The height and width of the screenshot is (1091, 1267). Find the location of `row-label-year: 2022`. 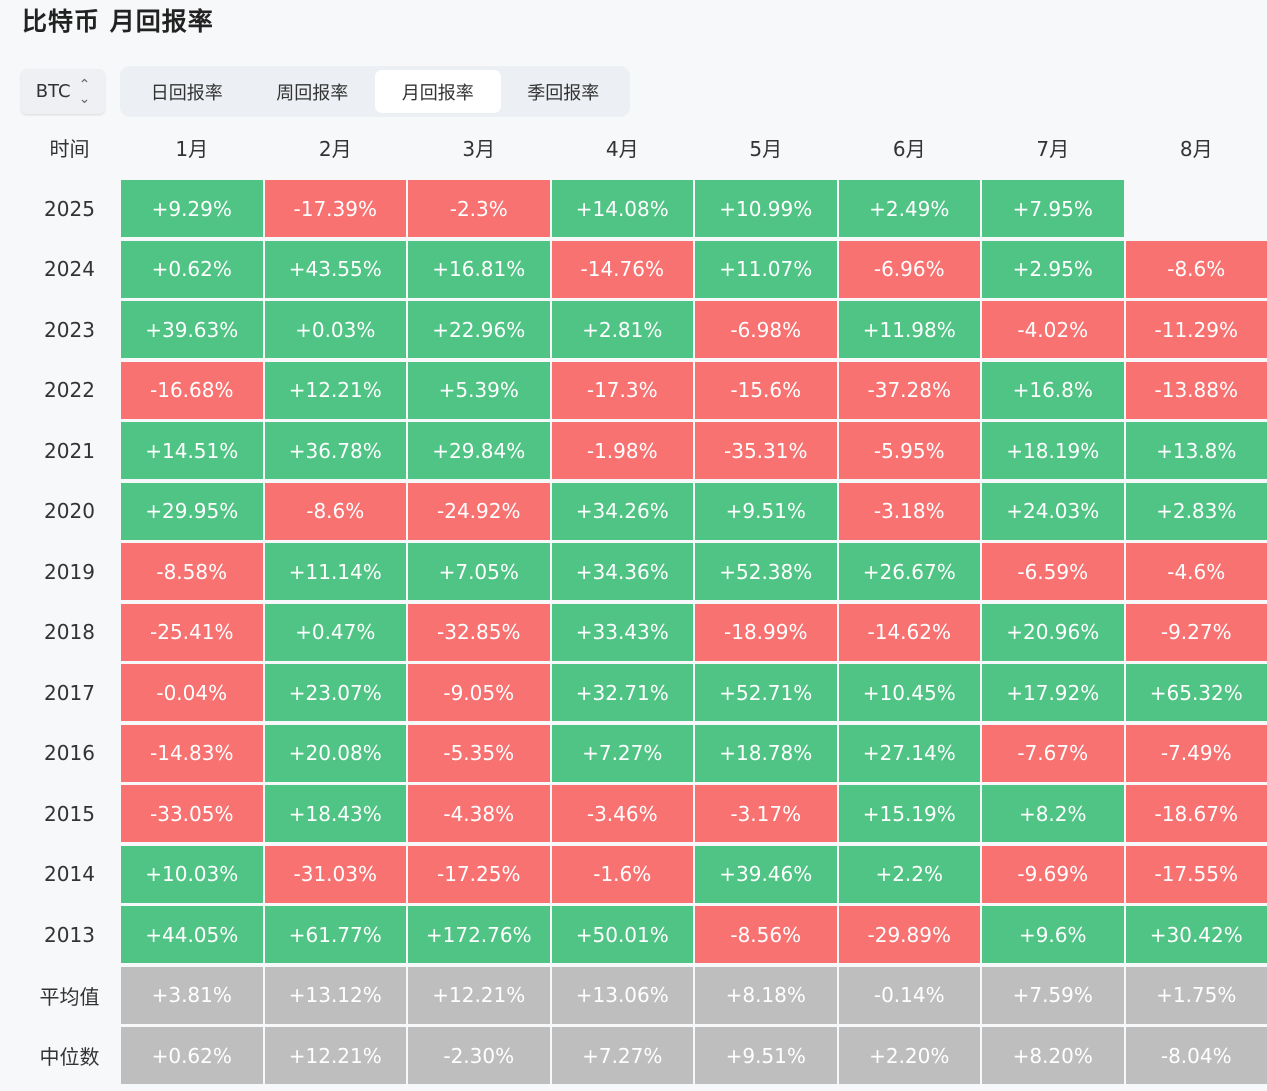

row-label-year: 2022 is located at coordinates (69, 390).